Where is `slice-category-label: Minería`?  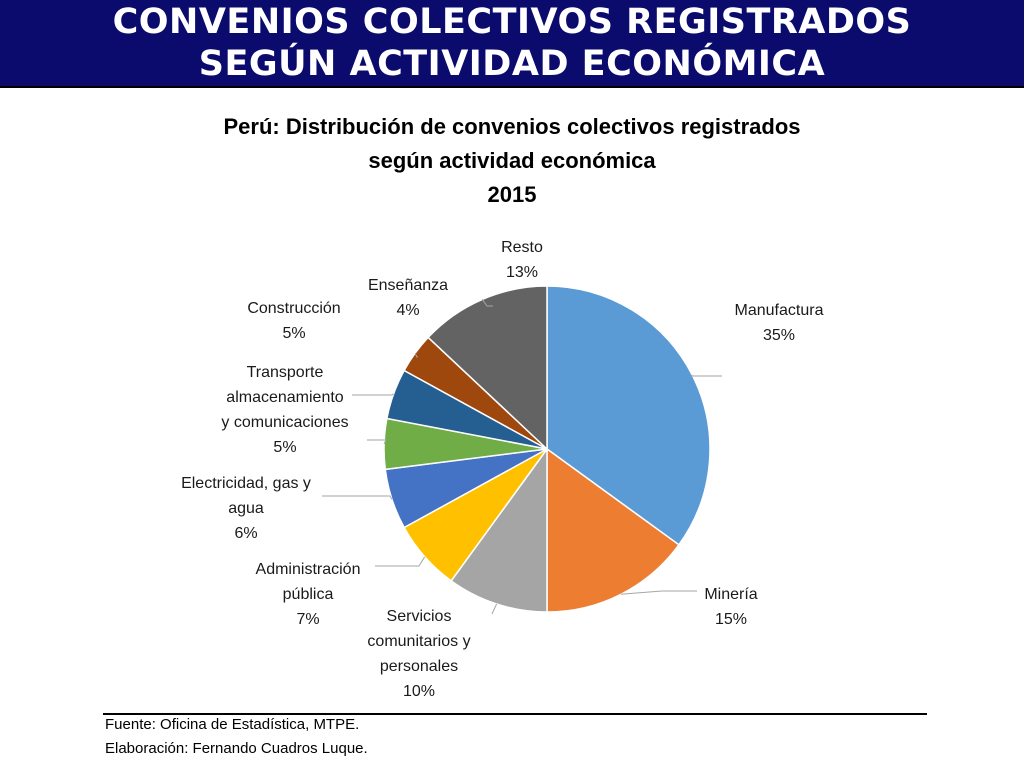 slice-category-label: Minería is located at coordinates (731, 594).